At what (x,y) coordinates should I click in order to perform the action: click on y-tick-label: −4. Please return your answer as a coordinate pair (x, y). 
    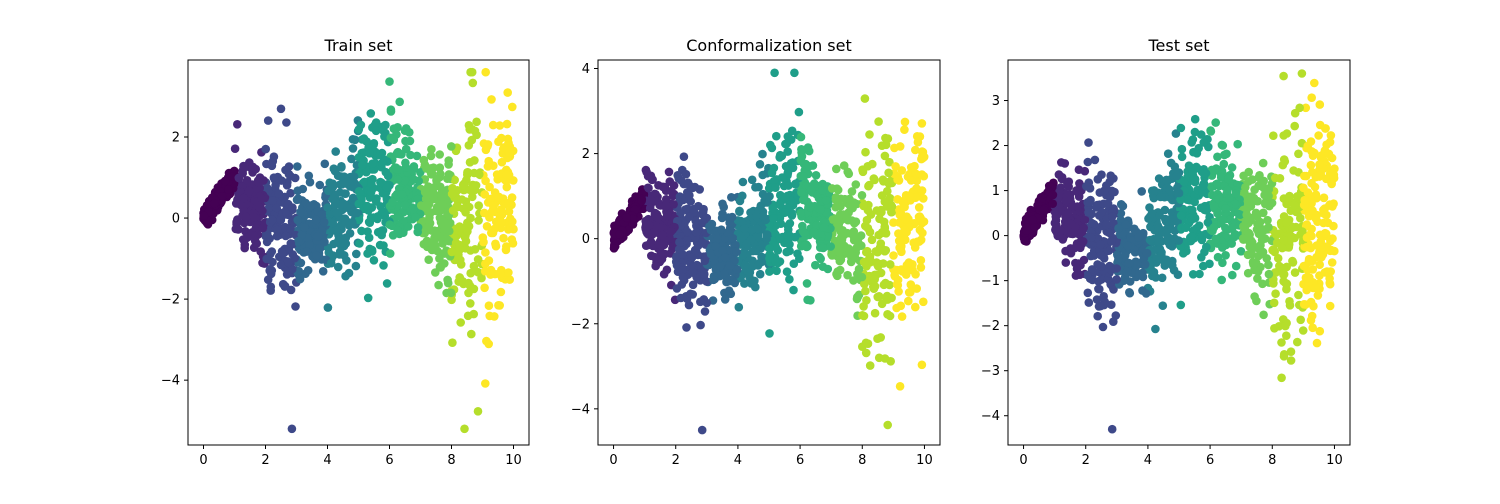
    Looking at the image, I should click on (170, 381).